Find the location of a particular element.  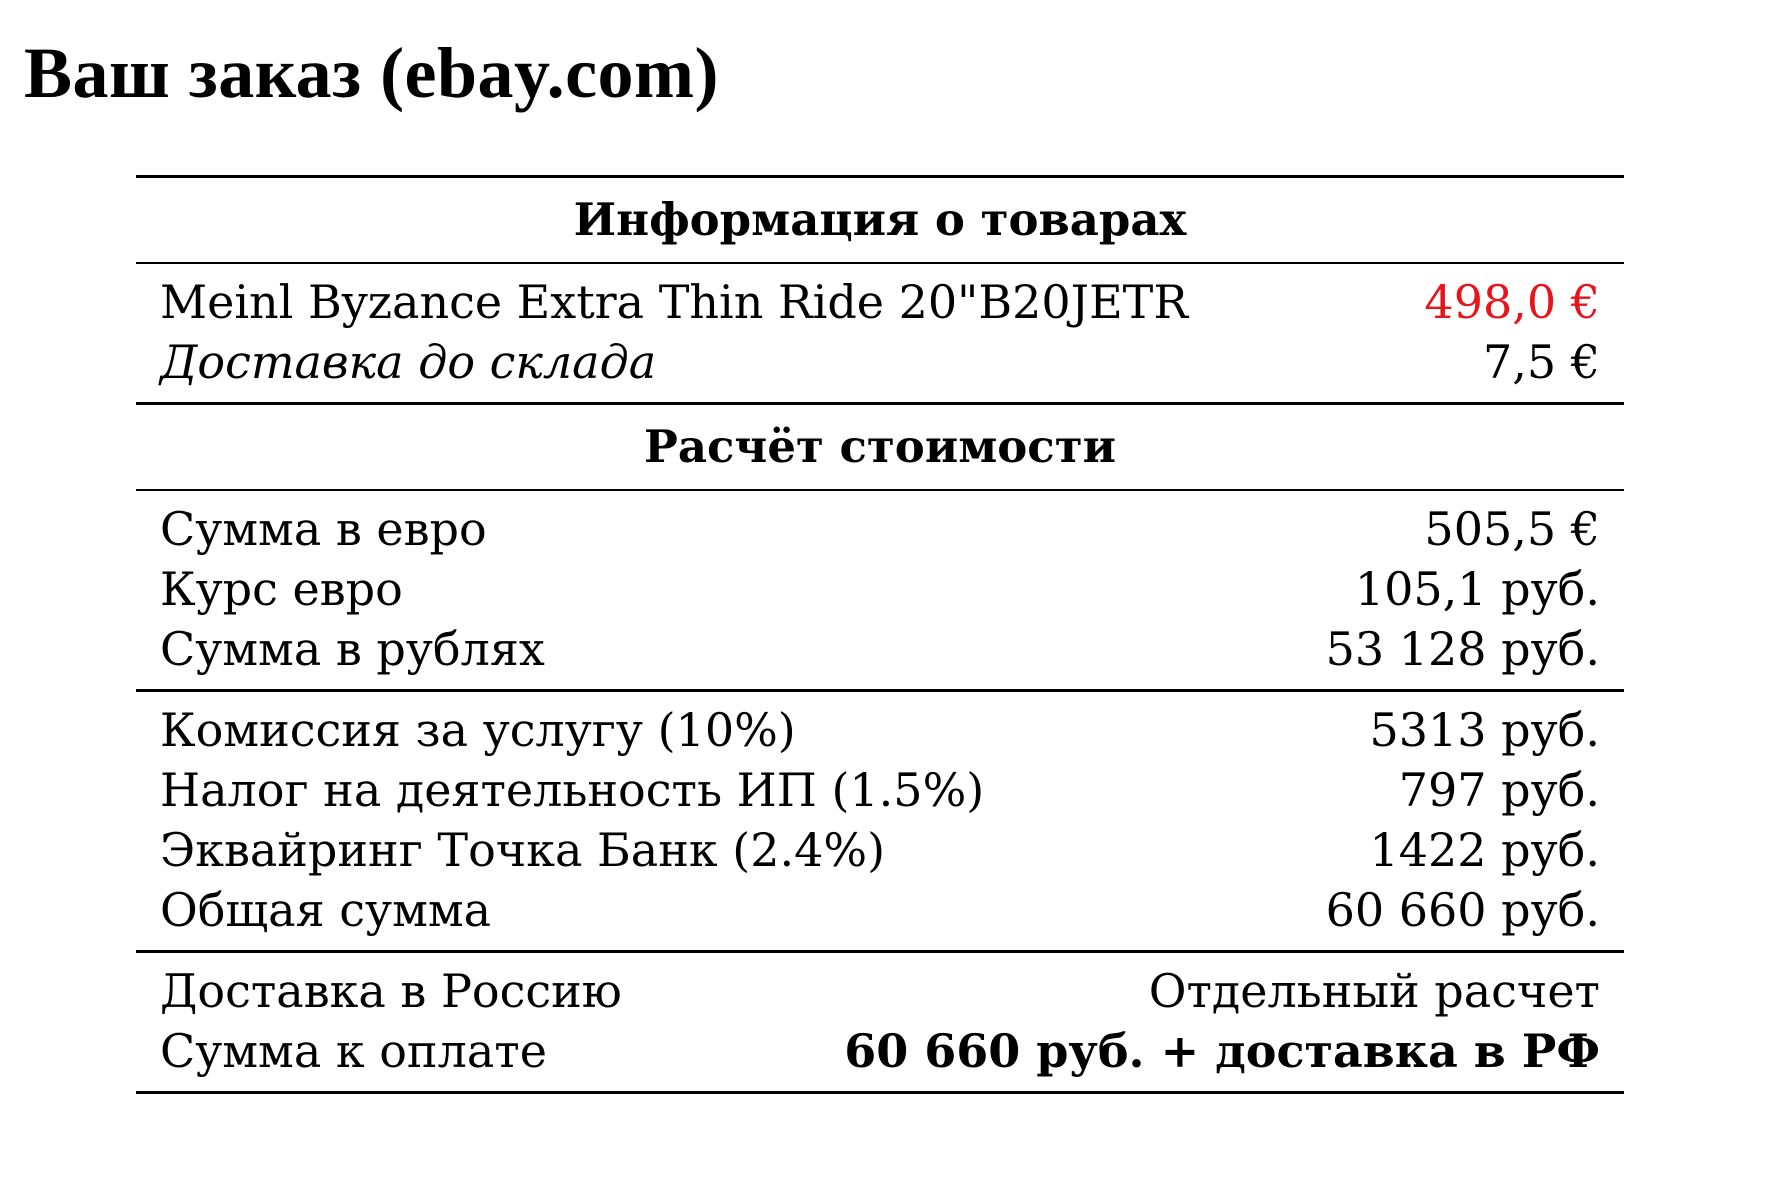

table-bottom-rule is located at coordinates (880, 1092).